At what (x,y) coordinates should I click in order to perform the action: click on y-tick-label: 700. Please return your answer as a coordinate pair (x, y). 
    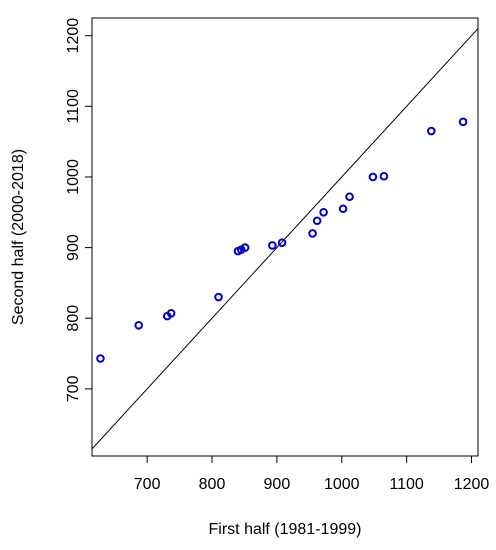
    Looking at the image, I should click on (73, 388).